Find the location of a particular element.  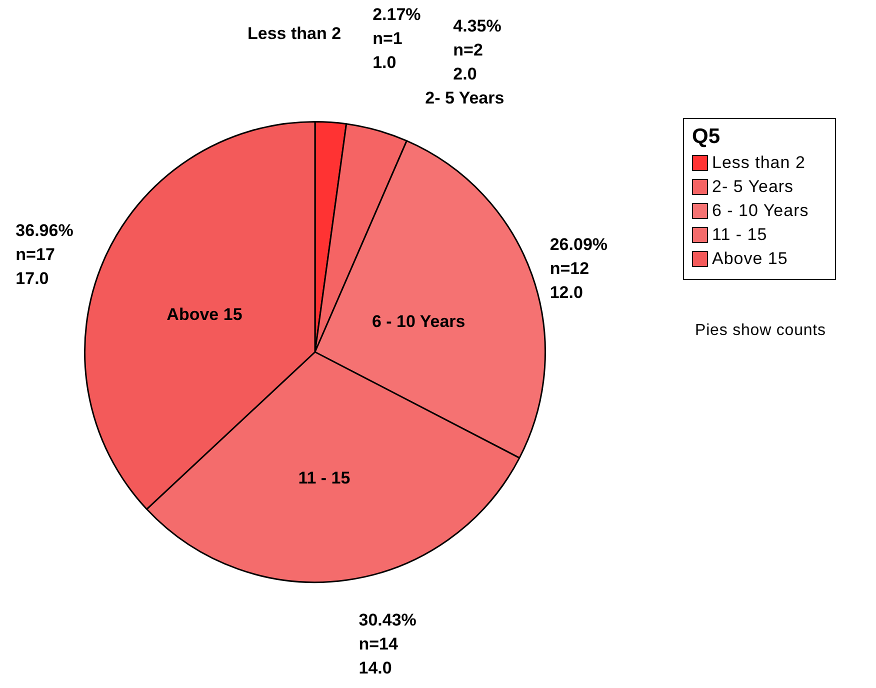

legend-label: 6 - 10 Years is located at coordinates (760, 211).